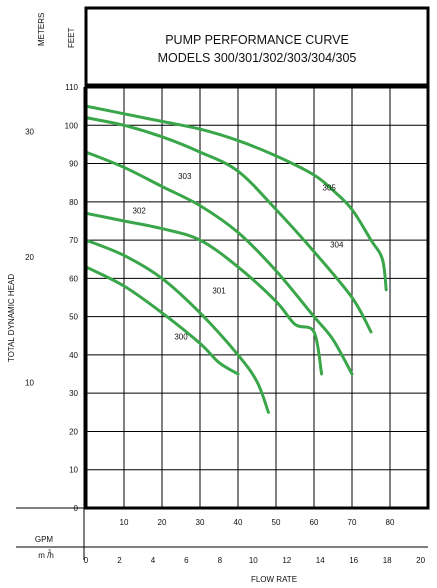  What do you see at coordinates (49, 552) in the screenshot?
I see `x-unit-m3h-superscript: 3` at bounding box center [49, 552].